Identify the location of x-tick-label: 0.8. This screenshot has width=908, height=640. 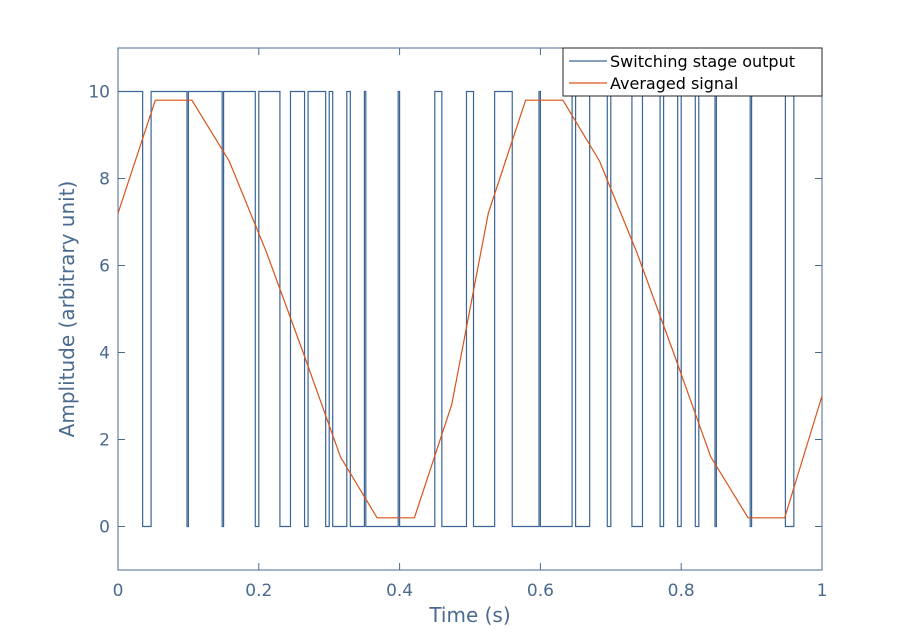
(681, 591).